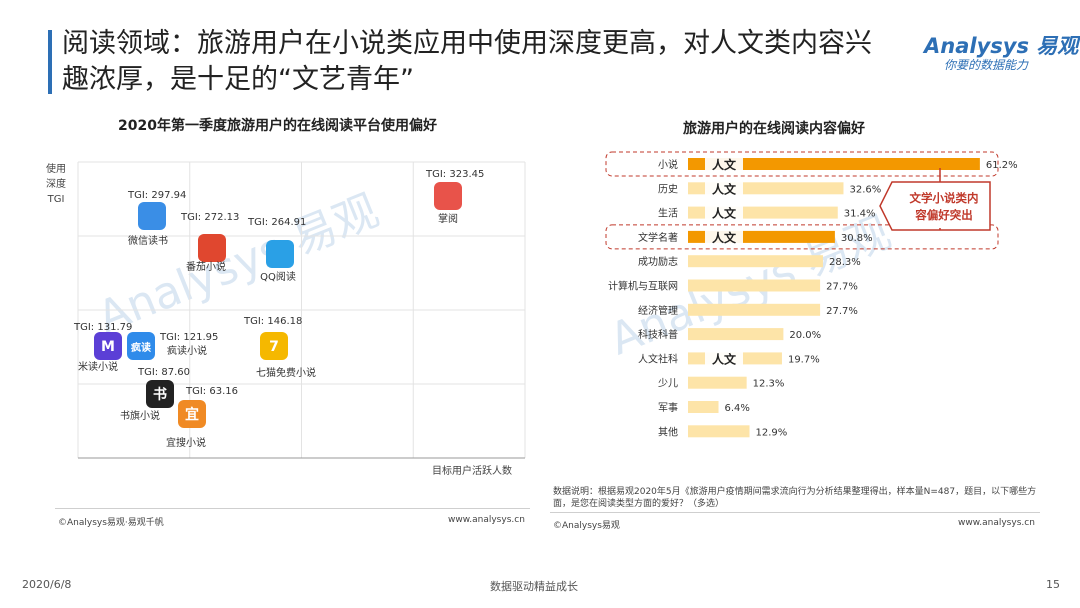  I want to click on app-name-label: 宜搜小说, so click(186, 442).